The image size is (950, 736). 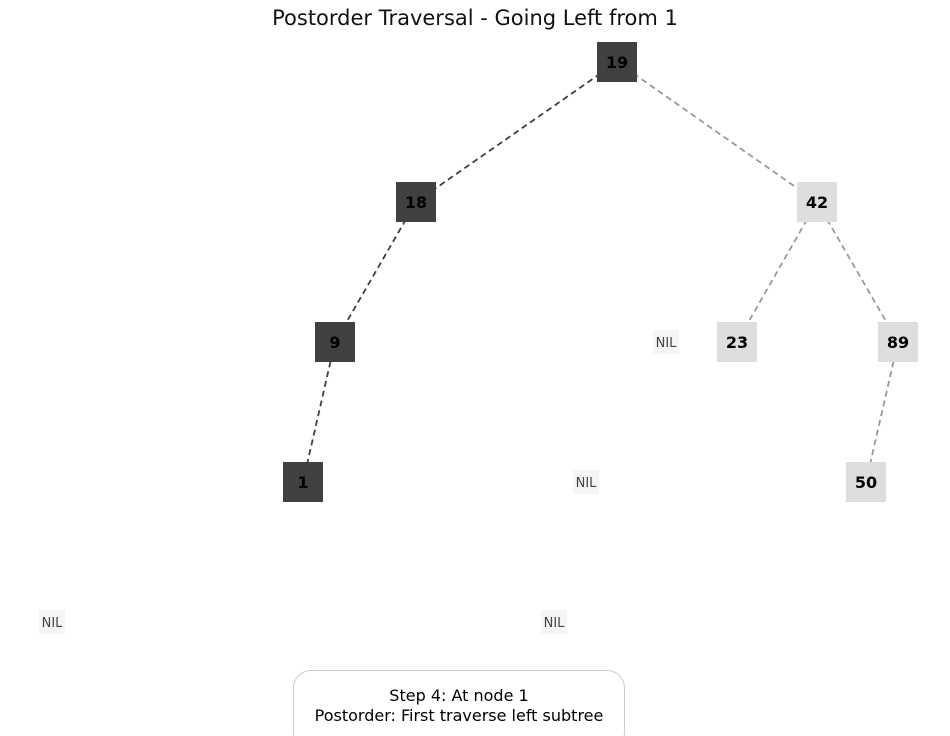 I want to click on step-status-line: Step 4: At node 1, so click(x=459, y=695).